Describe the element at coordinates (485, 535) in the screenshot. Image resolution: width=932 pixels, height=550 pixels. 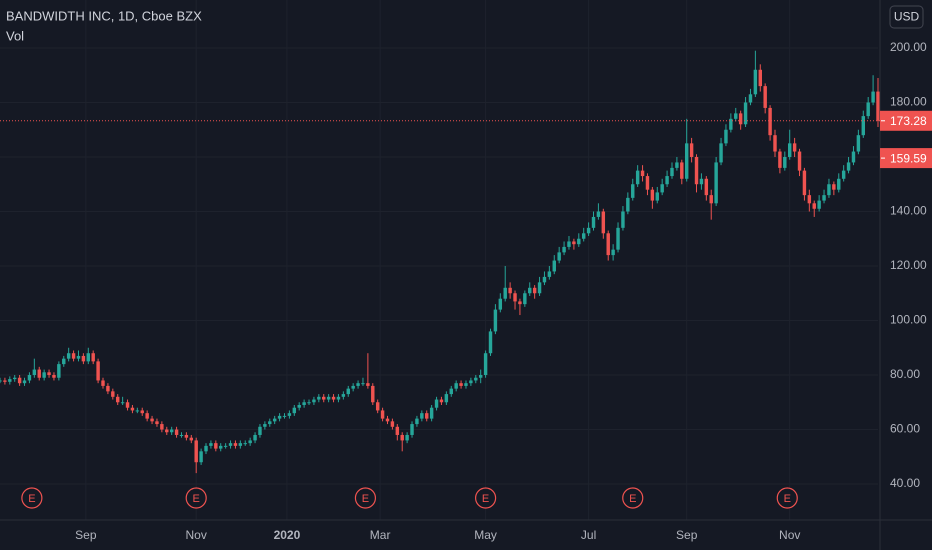
I see `x-tick-label: May` at that location.